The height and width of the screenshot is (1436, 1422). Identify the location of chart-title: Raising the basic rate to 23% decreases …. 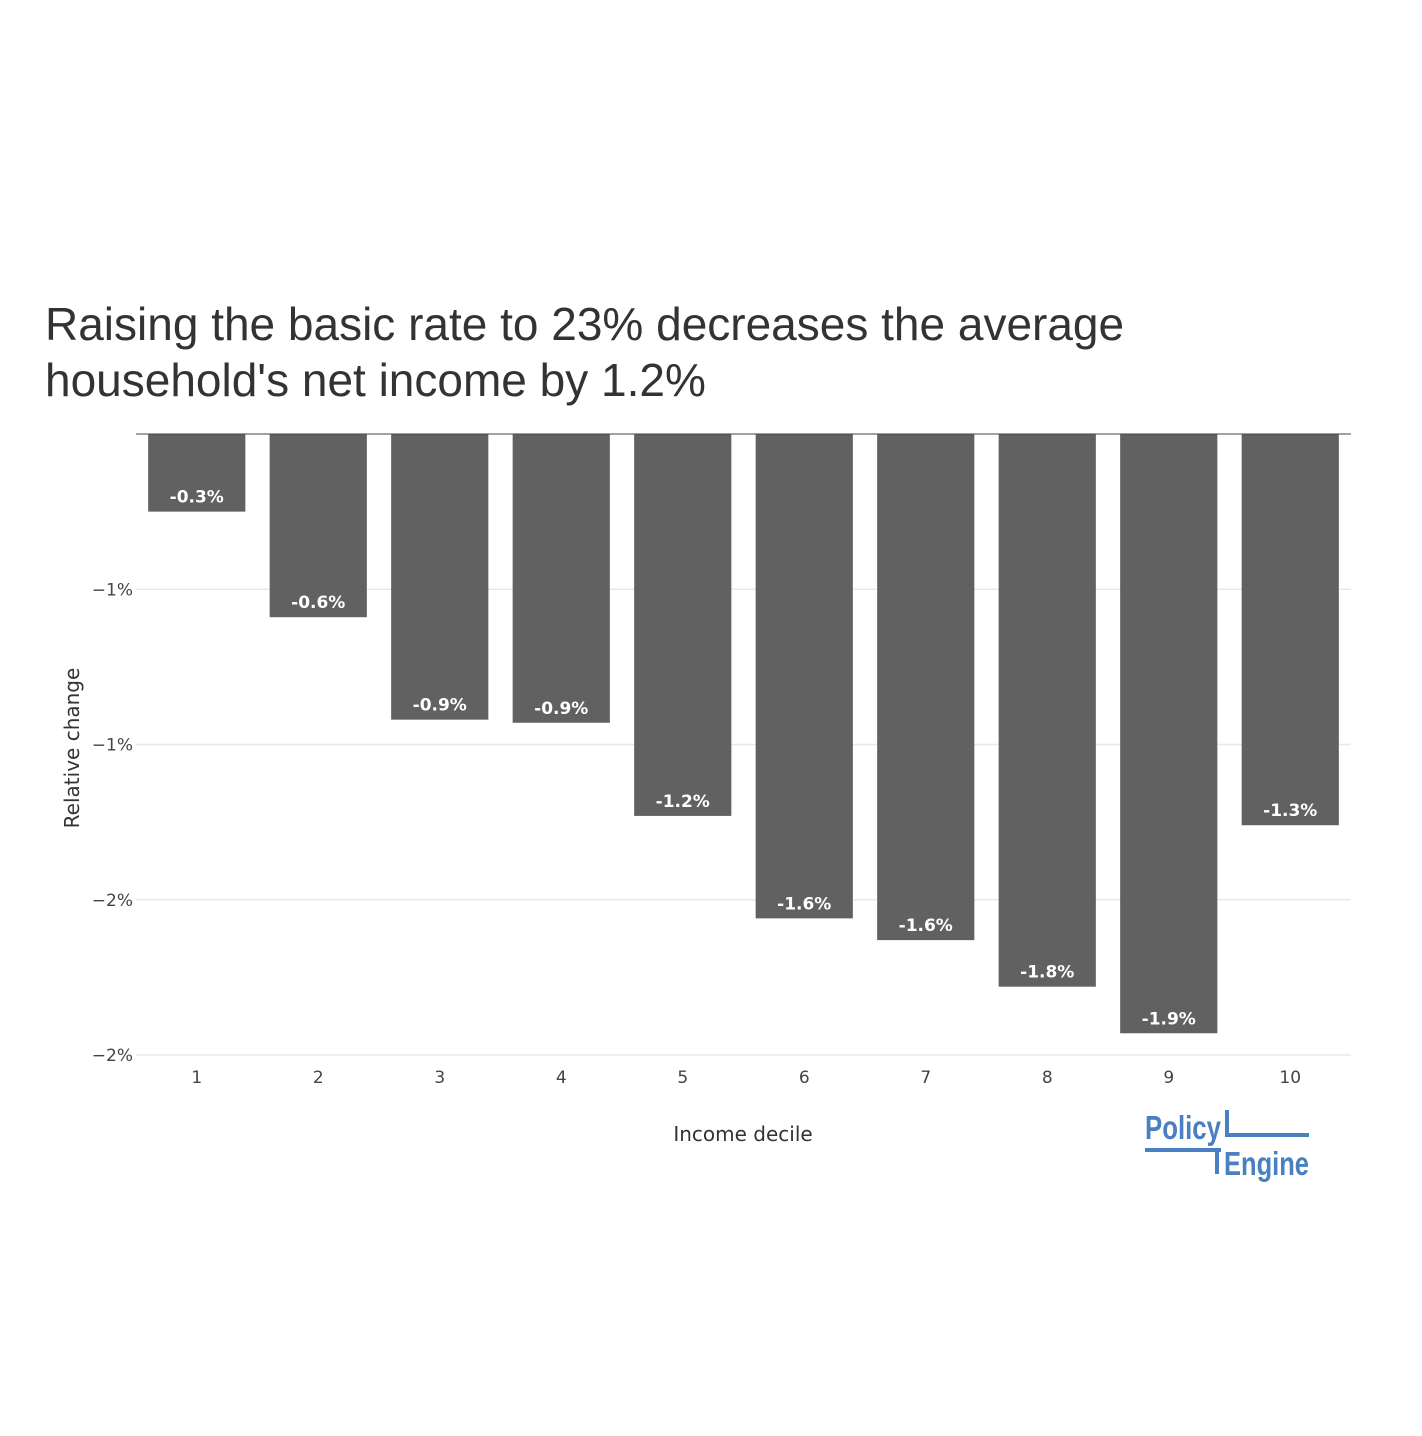
(695, 352).